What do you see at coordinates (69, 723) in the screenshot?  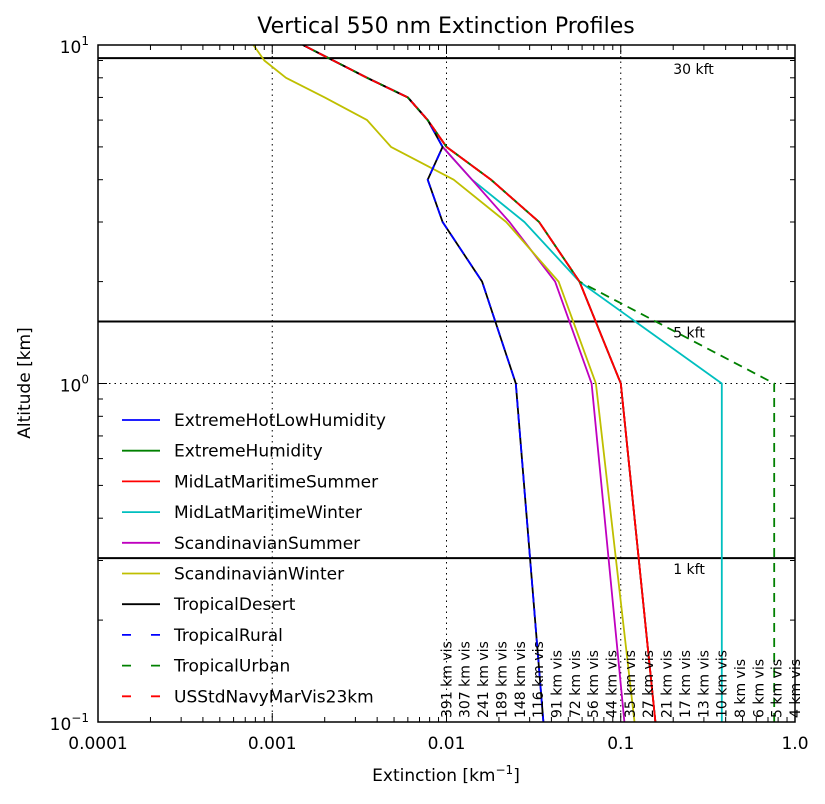 I see `y-tick-label: 10⁻¹` at bounding box center [69, 723].